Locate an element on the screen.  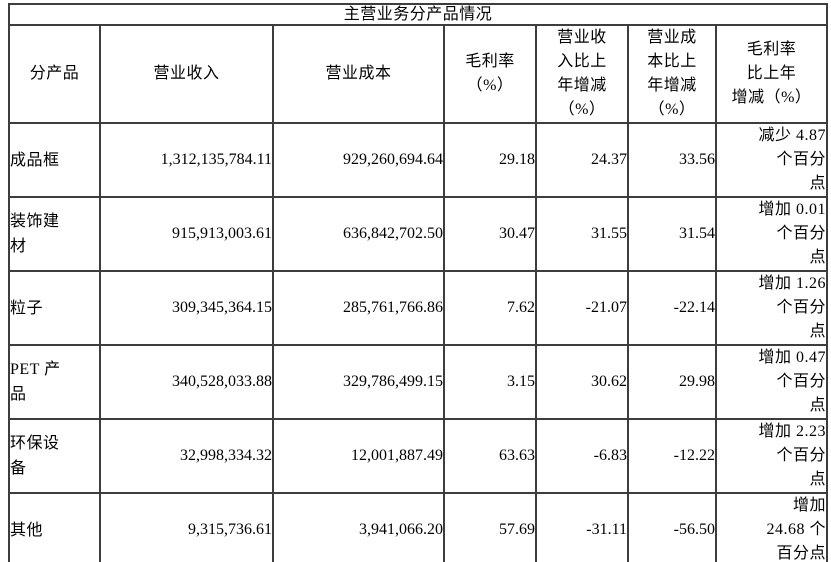
product-cell: 粒子 is located at coordinates (54, 308).